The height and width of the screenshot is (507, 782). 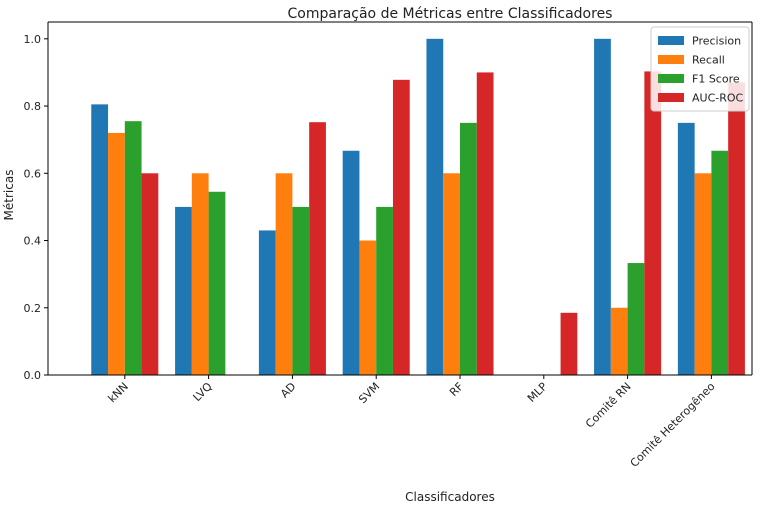 What do you see at coordinates (673, 425) in the screenshot?
I see `x-tick-label: Comitê Heterogêneo` at bounding box center [673, 425].